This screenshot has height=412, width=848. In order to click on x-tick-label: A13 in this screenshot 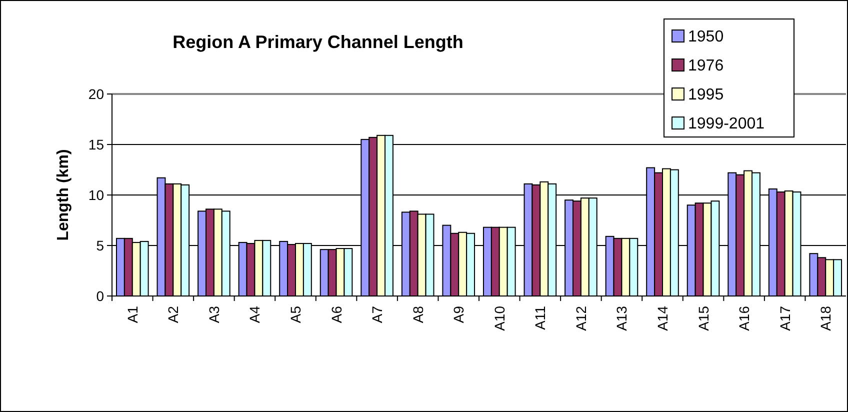, I will do `click(622, 318)`.